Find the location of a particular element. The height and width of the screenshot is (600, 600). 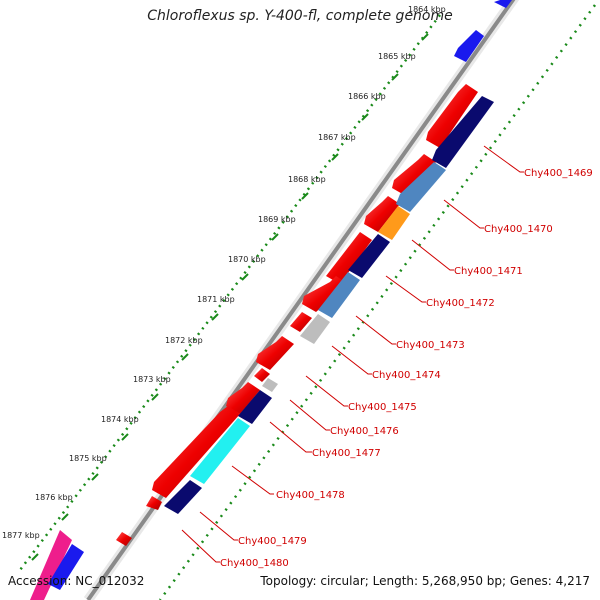

tick-label: 1864 kbp is located at coordinates (427, 9).